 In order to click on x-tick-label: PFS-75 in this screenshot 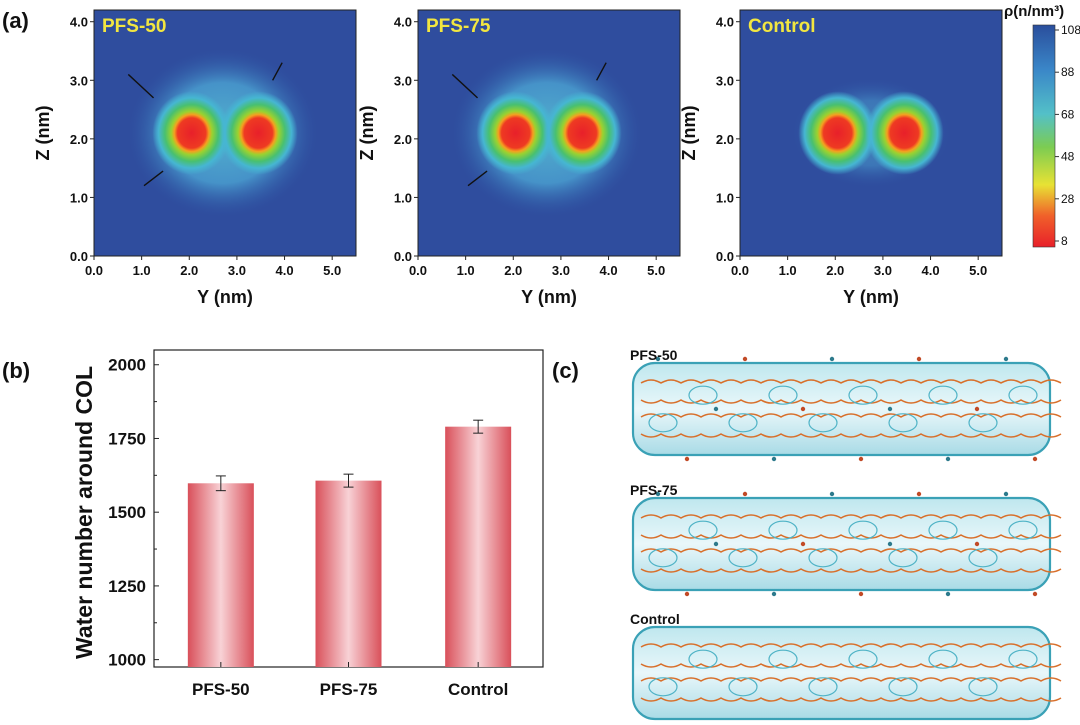, I will do `click(349, 689)`.